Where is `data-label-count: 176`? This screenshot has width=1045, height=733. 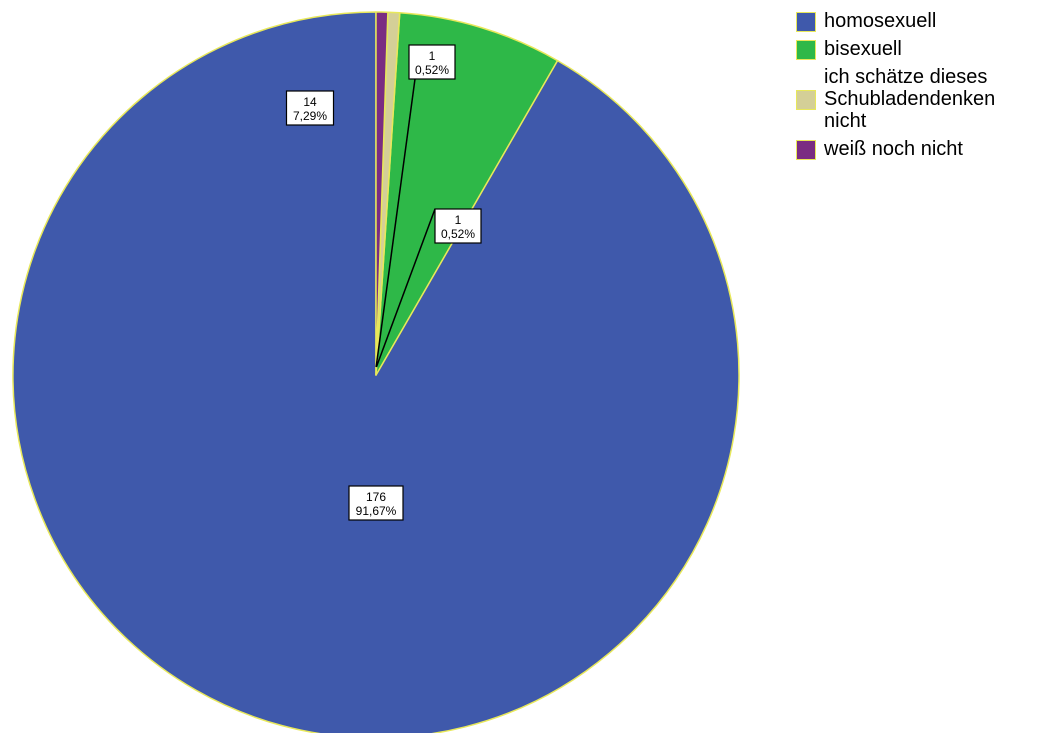
data-label-count: 176 is located at coordinates (376, 497).